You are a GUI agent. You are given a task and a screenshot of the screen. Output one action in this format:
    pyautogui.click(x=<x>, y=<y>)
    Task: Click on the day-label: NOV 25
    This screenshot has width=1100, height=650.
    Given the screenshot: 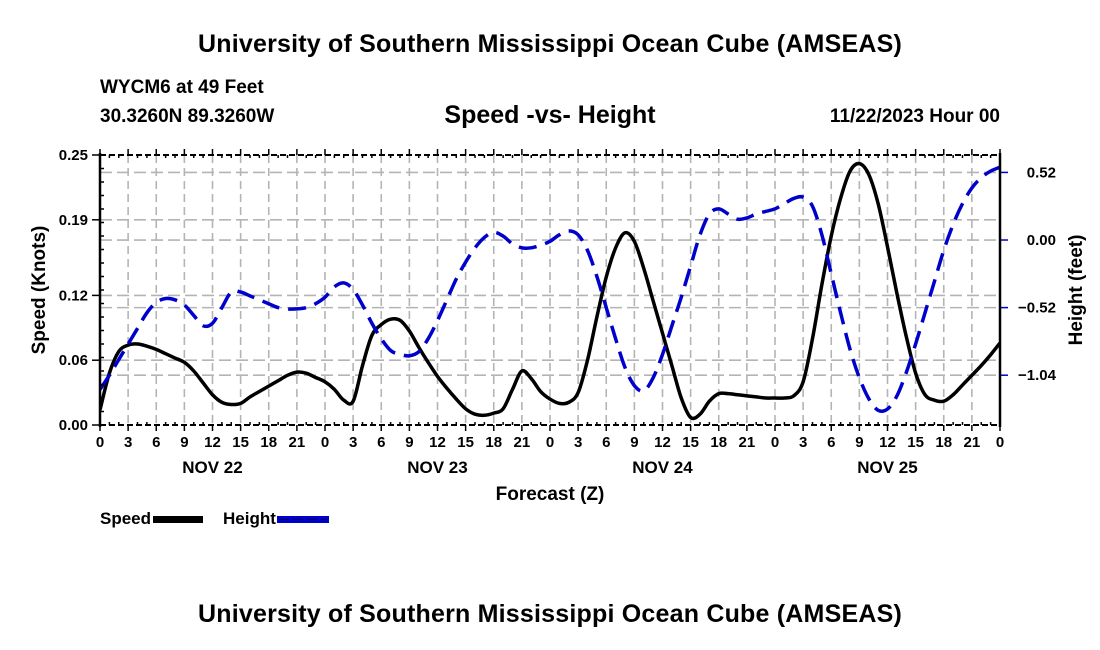 What is the action you would take?
    pyautogui.click(x=887, y=467)
    